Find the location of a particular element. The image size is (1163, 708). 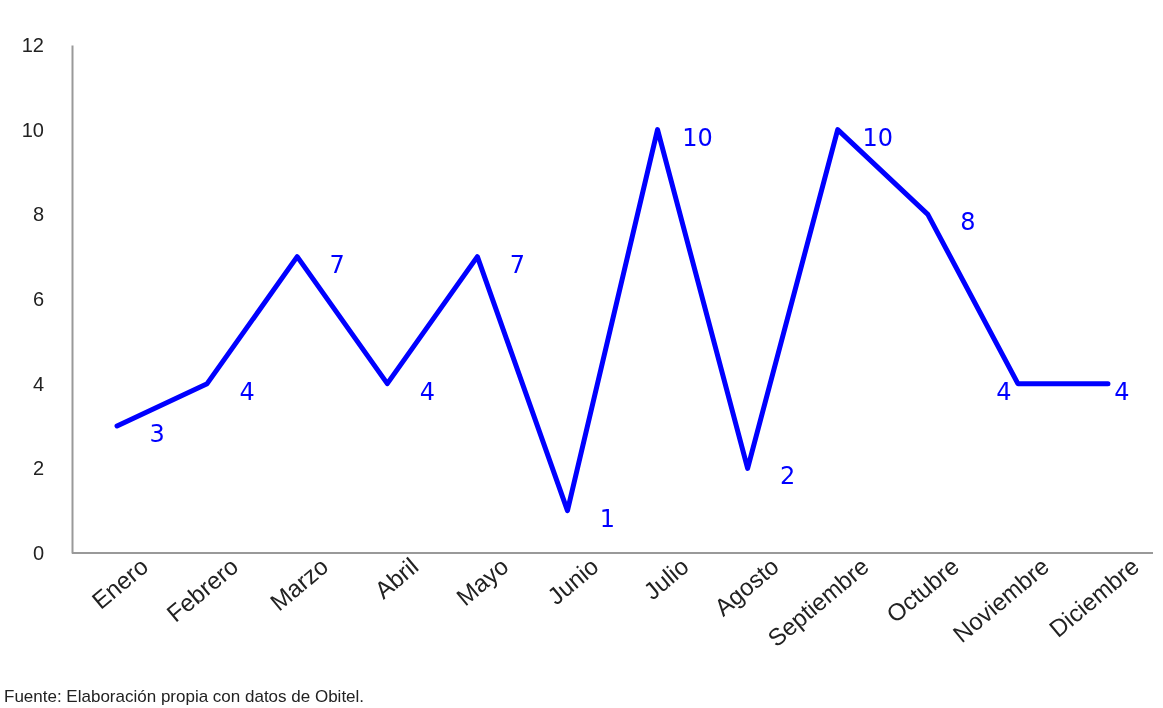

data-label: 1 is located at coordinates (607, 518).